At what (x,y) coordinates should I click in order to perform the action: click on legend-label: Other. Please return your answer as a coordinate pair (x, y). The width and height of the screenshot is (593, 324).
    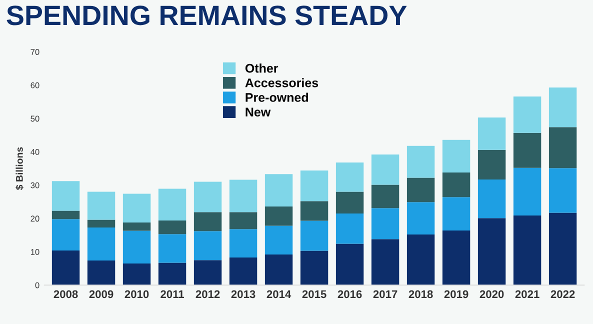
    Looking at the image, I should click on (261, 68).